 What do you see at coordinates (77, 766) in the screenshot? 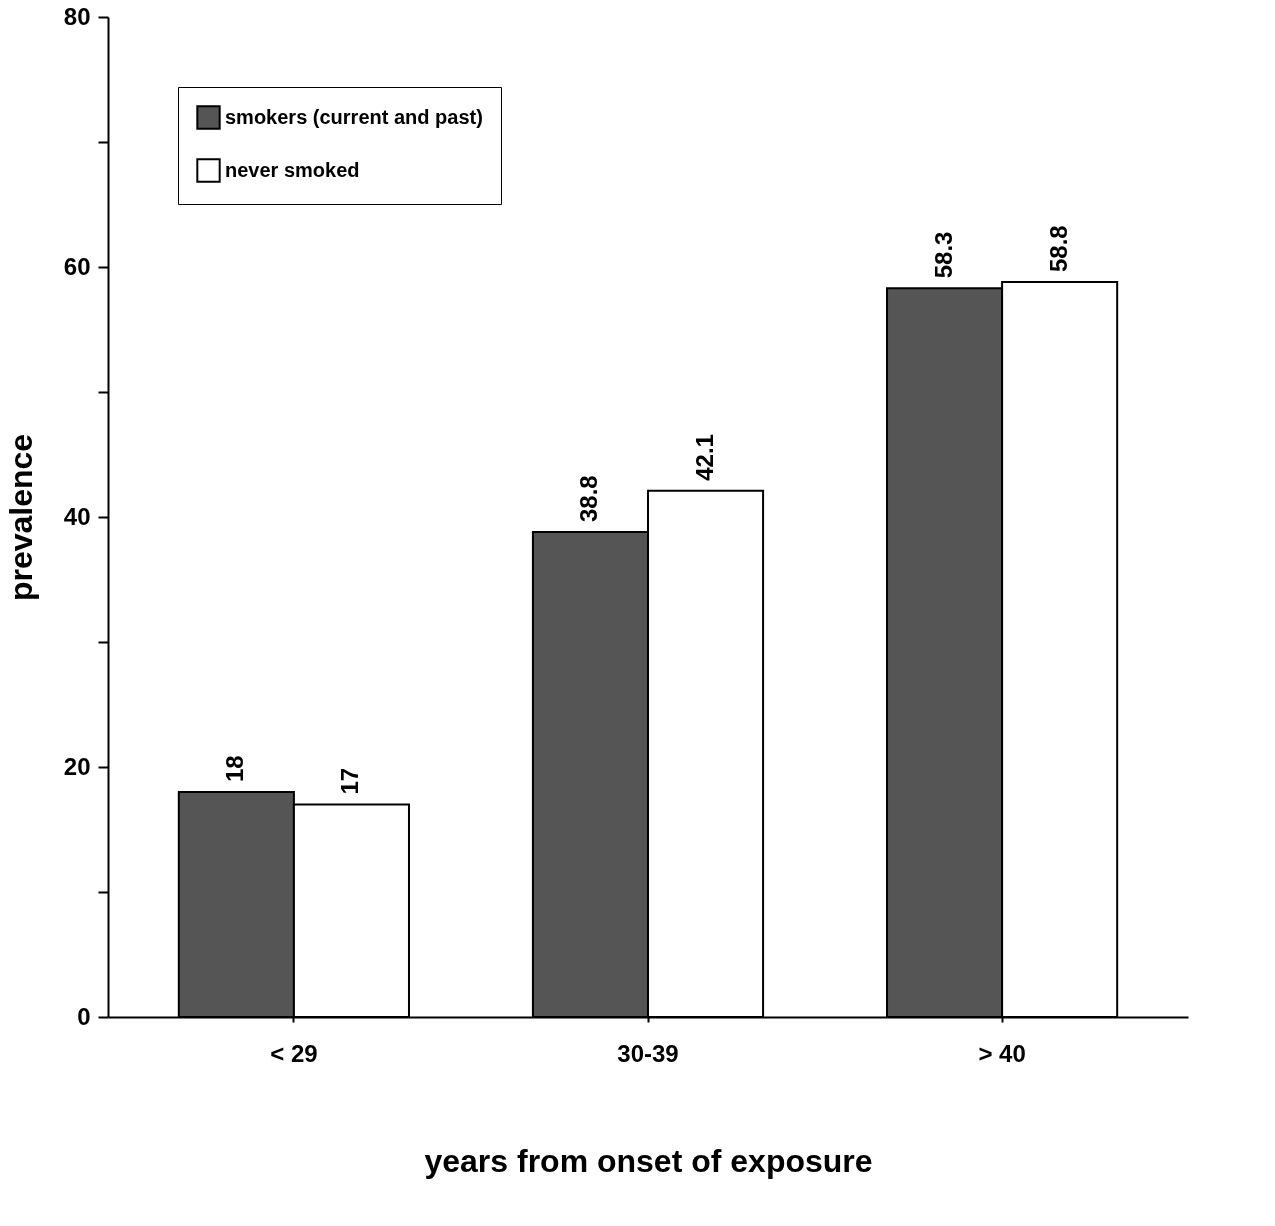
I see `y-tick-label: 20` at bounding box center [77, 766].